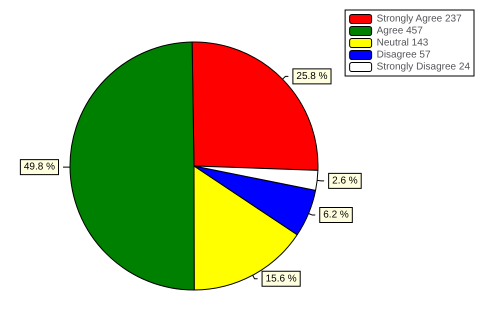 Image resolution: width=486 pixels, height=321 pixels. What do you see at coordinates (419, 19) in the screenshot?
I see `legend-label: Strongly Agree 237` at bounding box center [419, 19].